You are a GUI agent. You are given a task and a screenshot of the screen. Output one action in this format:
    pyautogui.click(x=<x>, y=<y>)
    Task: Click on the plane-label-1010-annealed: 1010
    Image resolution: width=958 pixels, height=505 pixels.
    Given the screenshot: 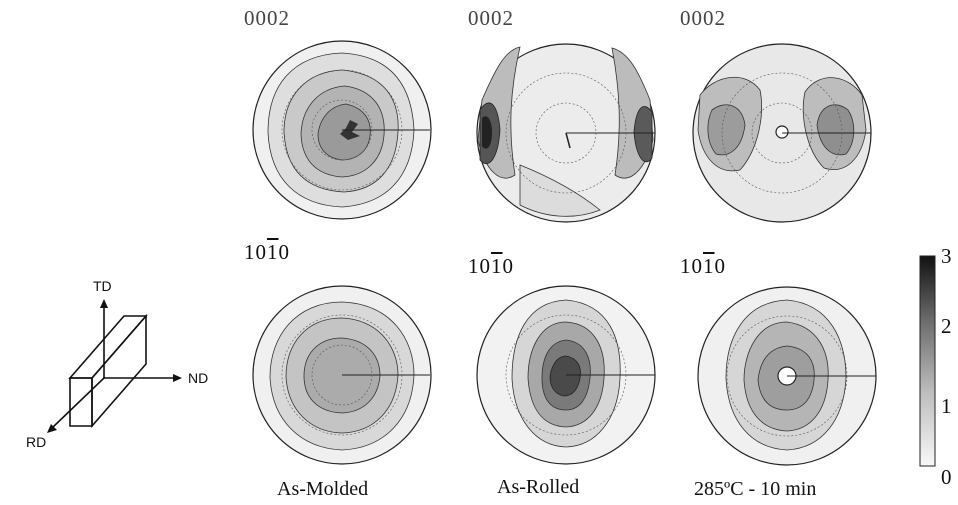 What is the action you would take?
    pyautogui.click(x=703, y=266)
    